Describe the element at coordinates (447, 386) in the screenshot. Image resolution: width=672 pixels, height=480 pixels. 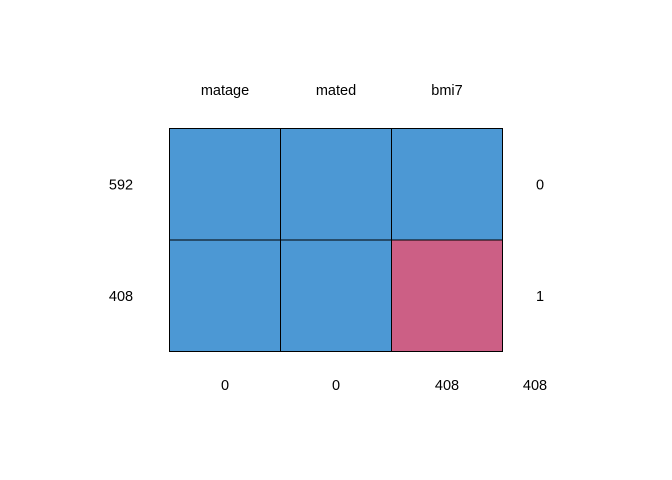
I see `column-missing-total-label: 408` at that location.